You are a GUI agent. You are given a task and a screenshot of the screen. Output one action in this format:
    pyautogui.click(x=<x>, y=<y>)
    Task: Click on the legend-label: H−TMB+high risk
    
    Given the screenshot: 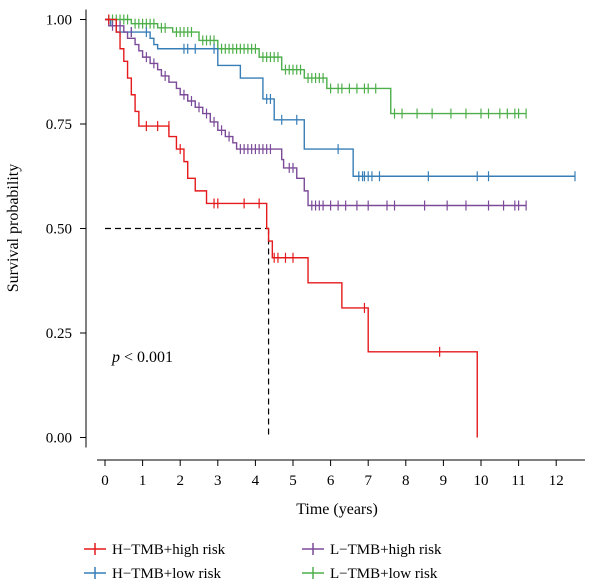 What is the action you would take?
    pyautogui.click(x=169, y=550)
    